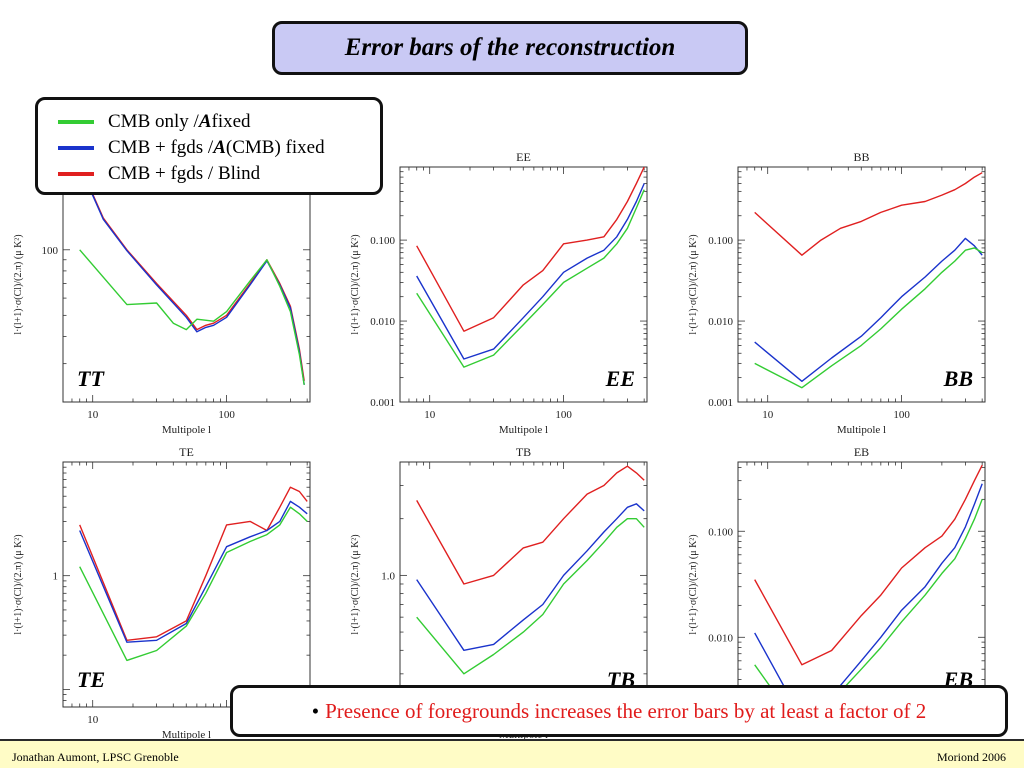 This screenshot has width=1024, height=768. What do you see at coordinates (861, 430) in the screenshot?
I see `x-axis-label-bb: Multipole l` at bounding box center [861, 430].